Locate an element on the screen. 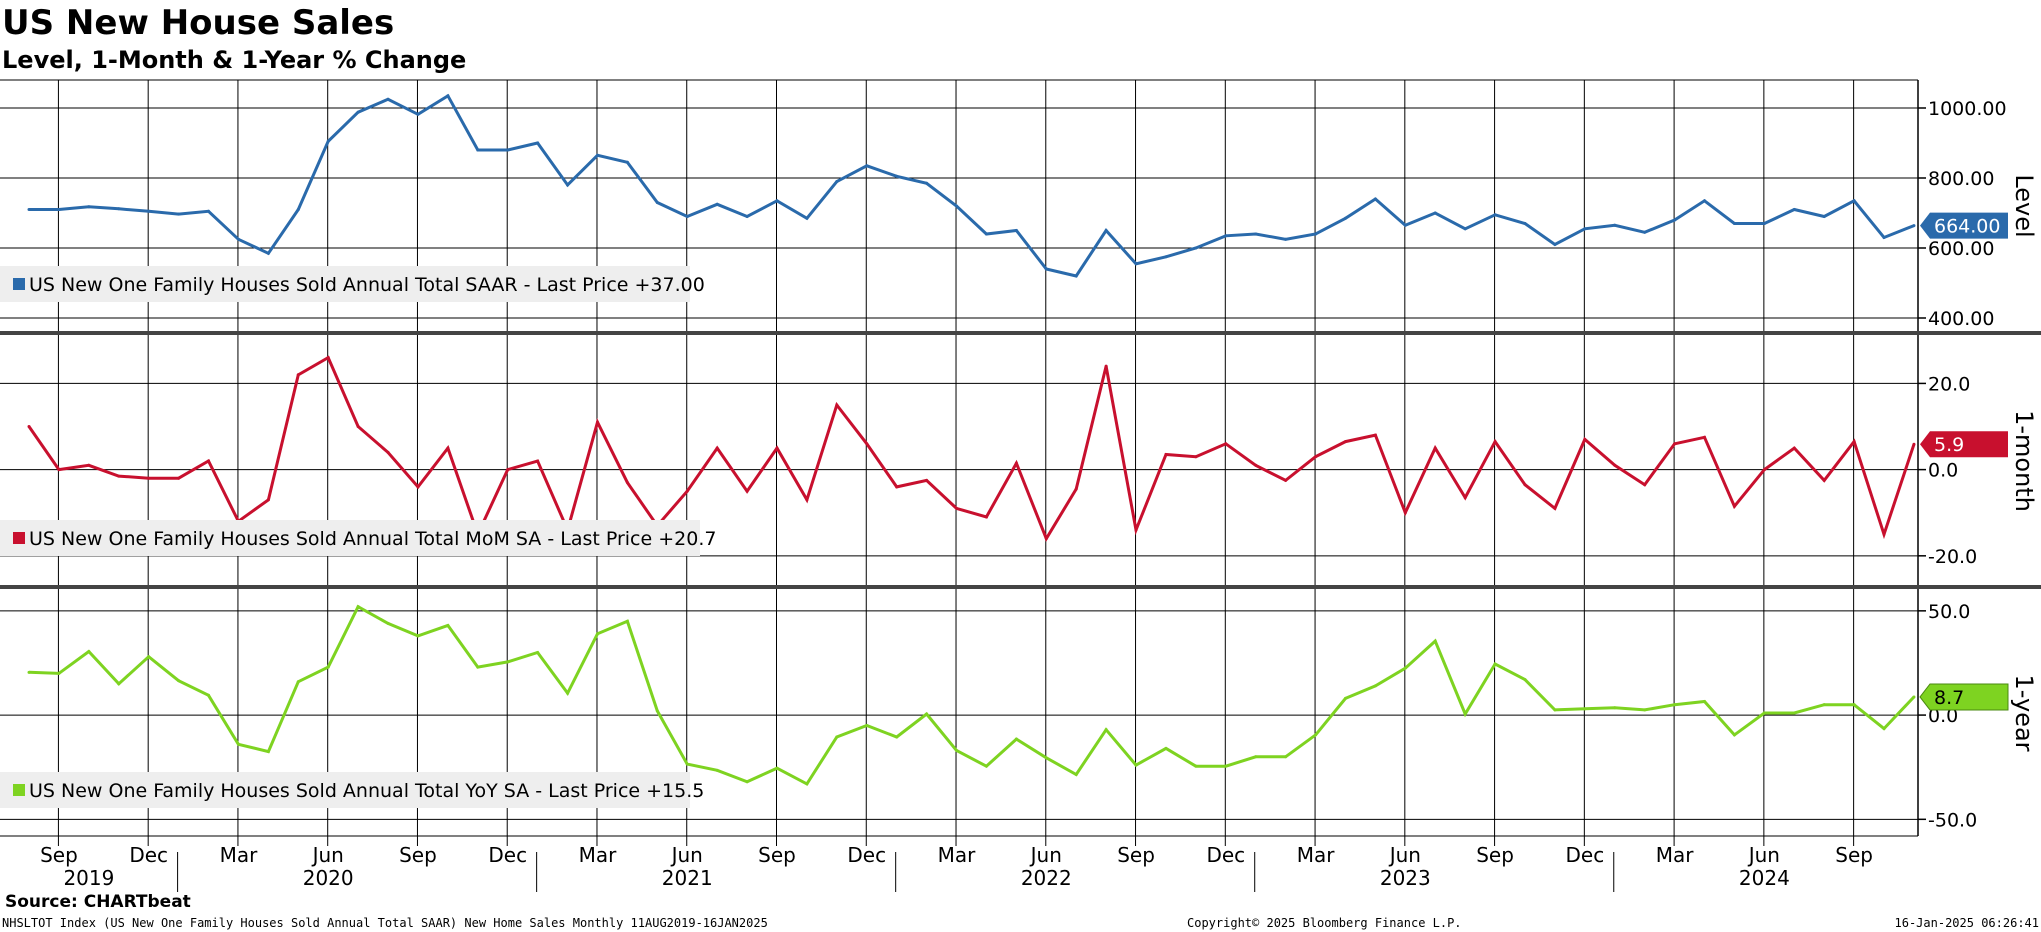  y-tick-label: 600.00 is located at coordinates (1961, 249).